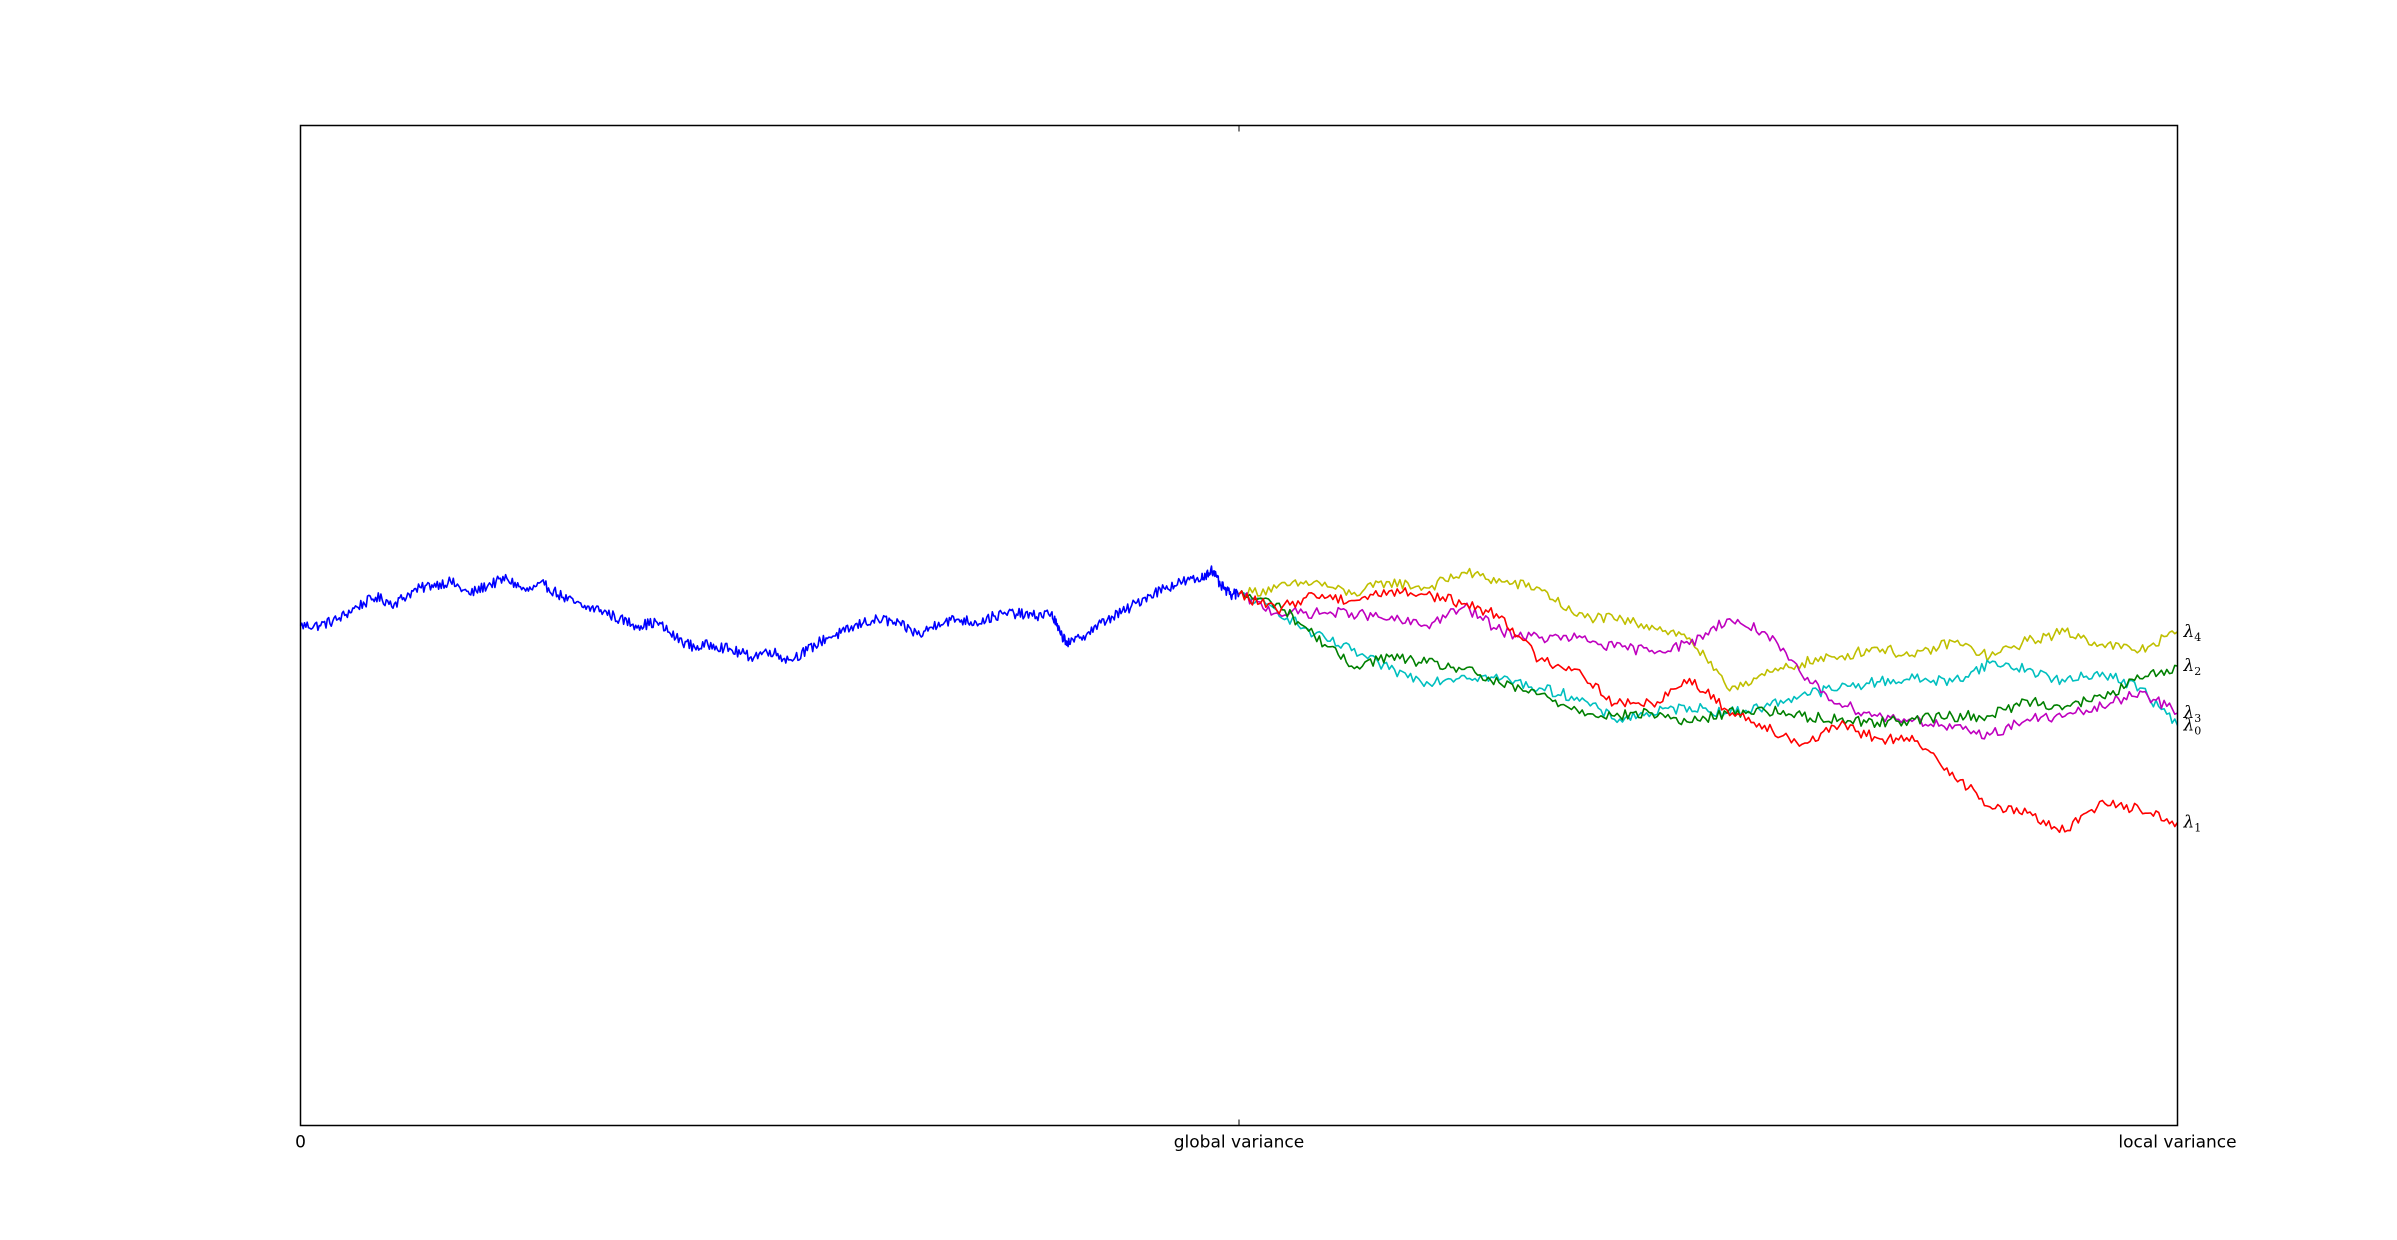 The width and height of the screenshot is (2397, 1240). I want to click on series-label-5: λ1, so click(2192, 823).